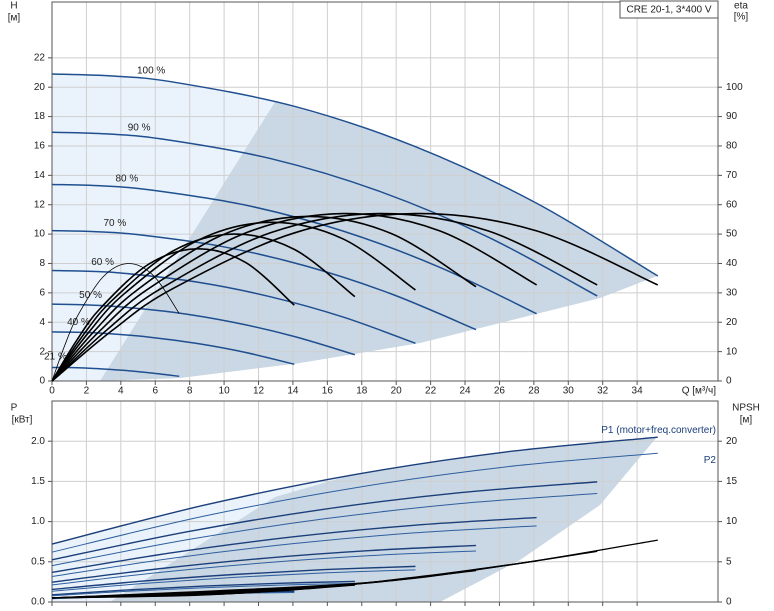  Describe the element at coordinates (40, 204) in the screenshot. I see `y-tick-label: 12` at that location.